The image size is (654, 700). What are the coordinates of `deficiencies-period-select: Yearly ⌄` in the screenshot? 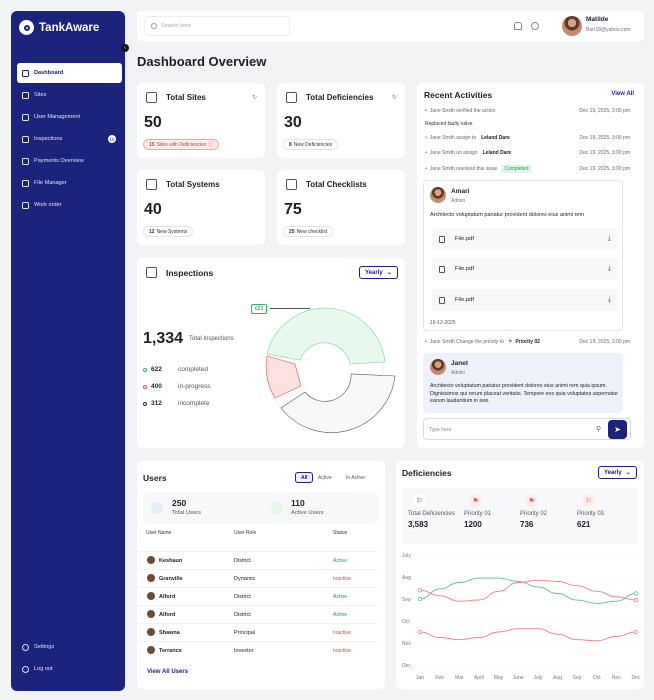 It's located at (617, 472).